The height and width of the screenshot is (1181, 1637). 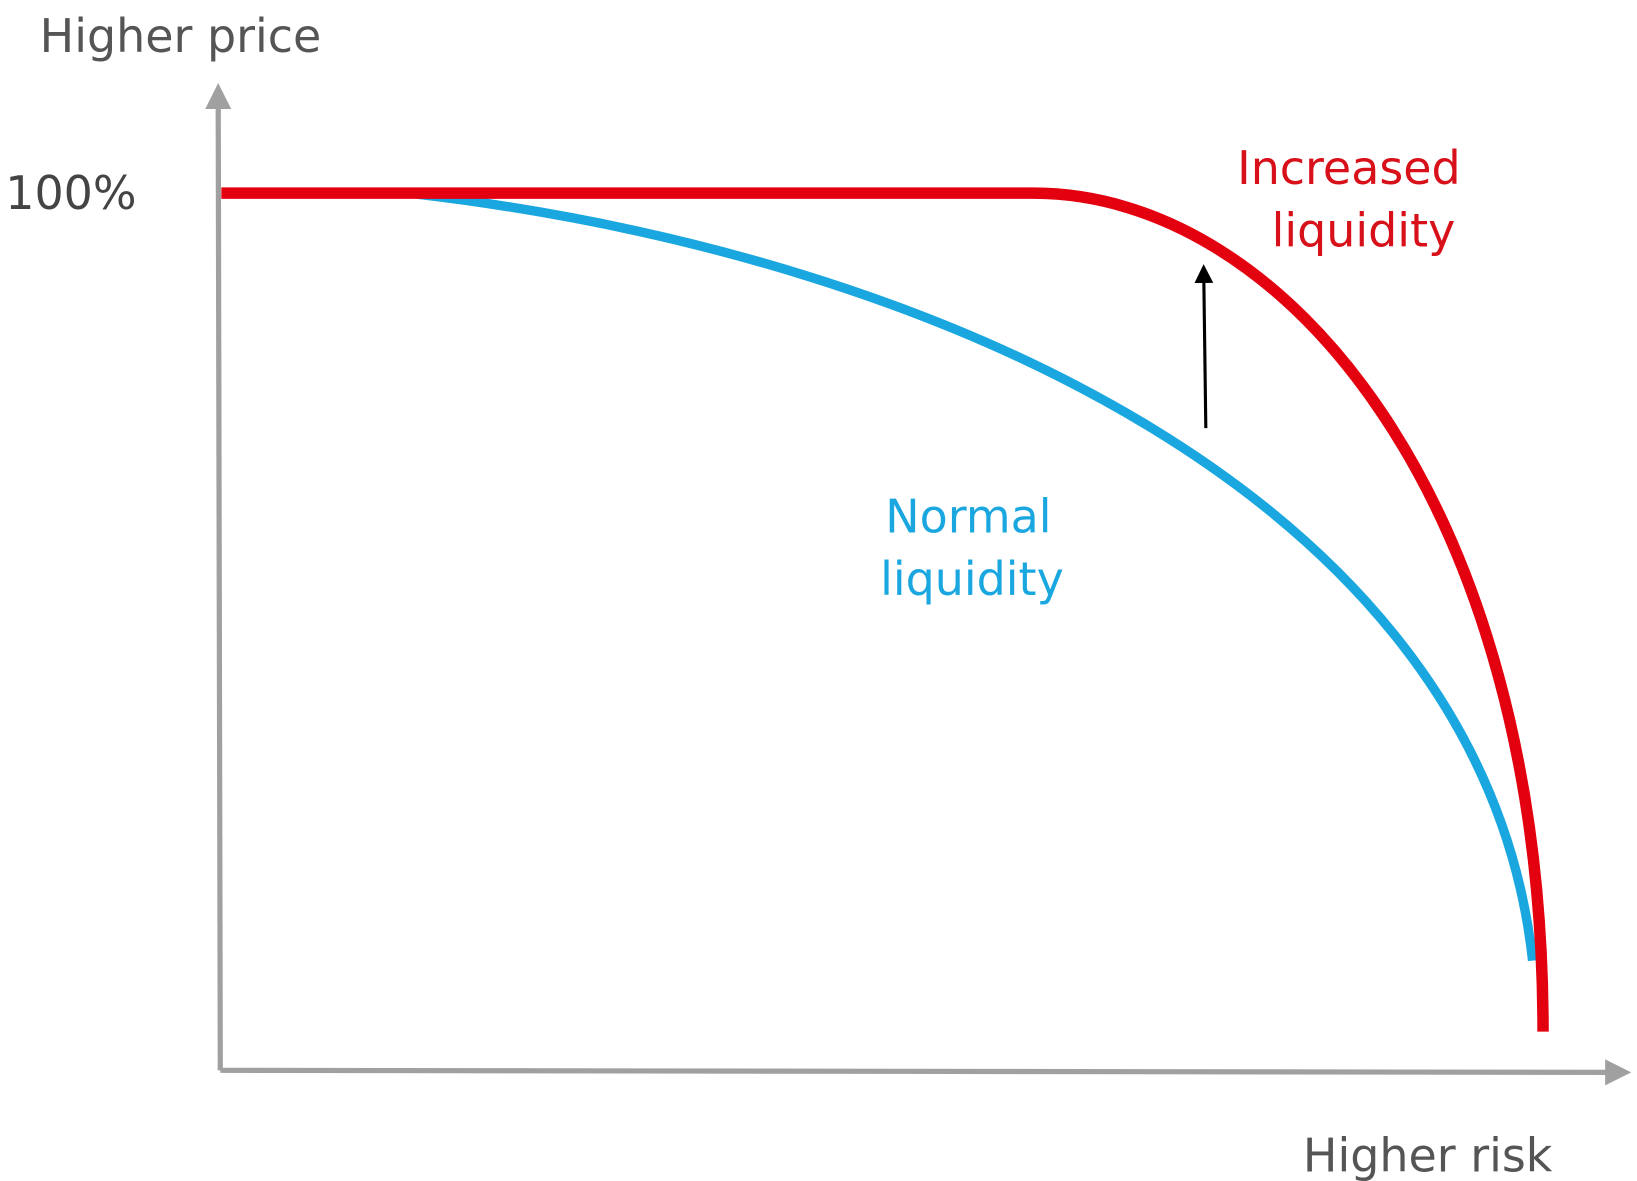 What do you see at coordinates (968, 517) in the screenshot?
I see `curve-label: Normal` at bounding box center [968, 517].